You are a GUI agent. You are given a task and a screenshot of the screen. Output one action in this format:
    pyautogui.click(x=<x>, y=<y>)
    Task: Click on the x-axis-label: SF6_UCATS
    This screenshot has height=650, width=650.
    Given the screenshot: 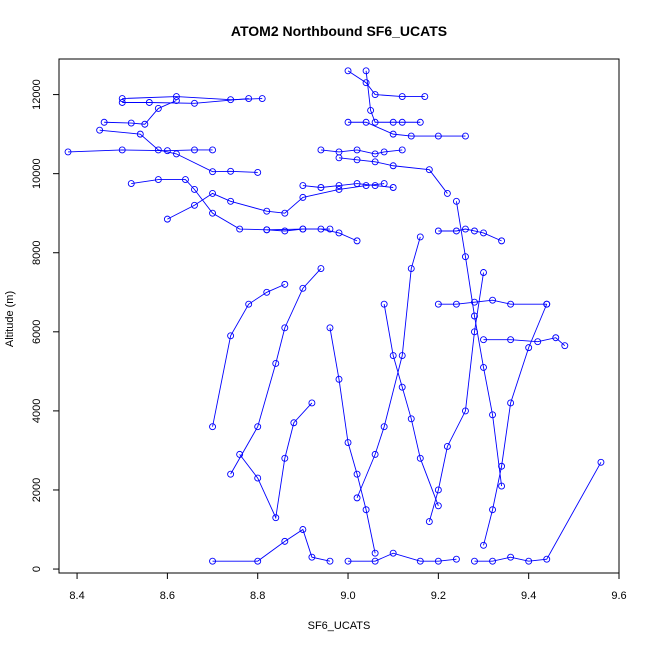 What is the action you would take?
    pyautogui.click(x=339, y=626)
    